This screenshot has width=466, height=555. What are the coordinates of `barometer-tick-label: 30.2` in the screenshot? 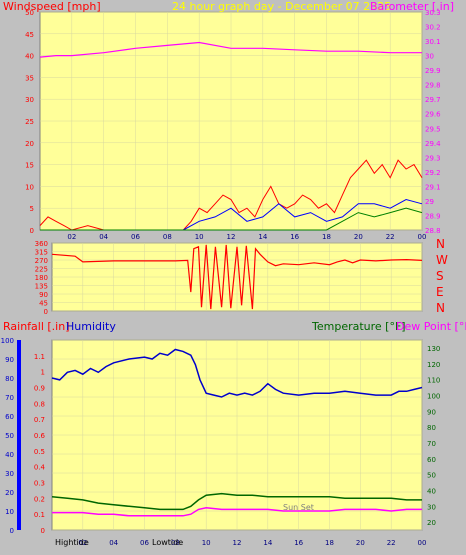 It's located at (433, 28).